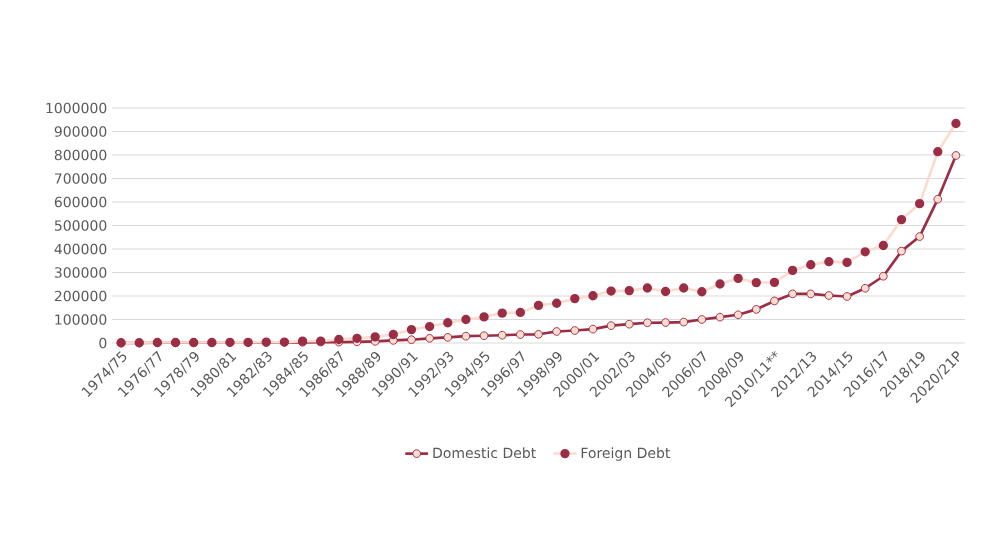 This screenshot has height=546, width=1005. Describe the element at coordinates (80, 249) in the screenshot. I see `y-tick-label: 400000` at that location.